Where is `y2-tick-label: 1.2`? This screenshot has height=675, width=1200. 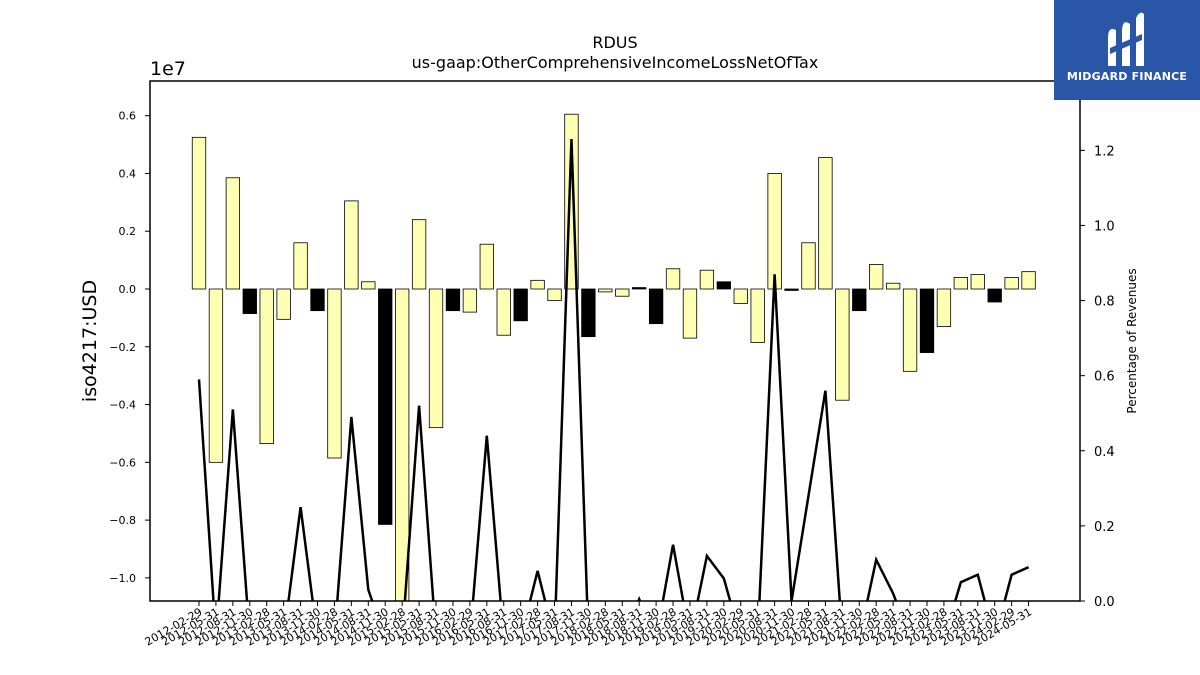 y2-tick-label: 1.2 is located at coordinates (1104, 151).